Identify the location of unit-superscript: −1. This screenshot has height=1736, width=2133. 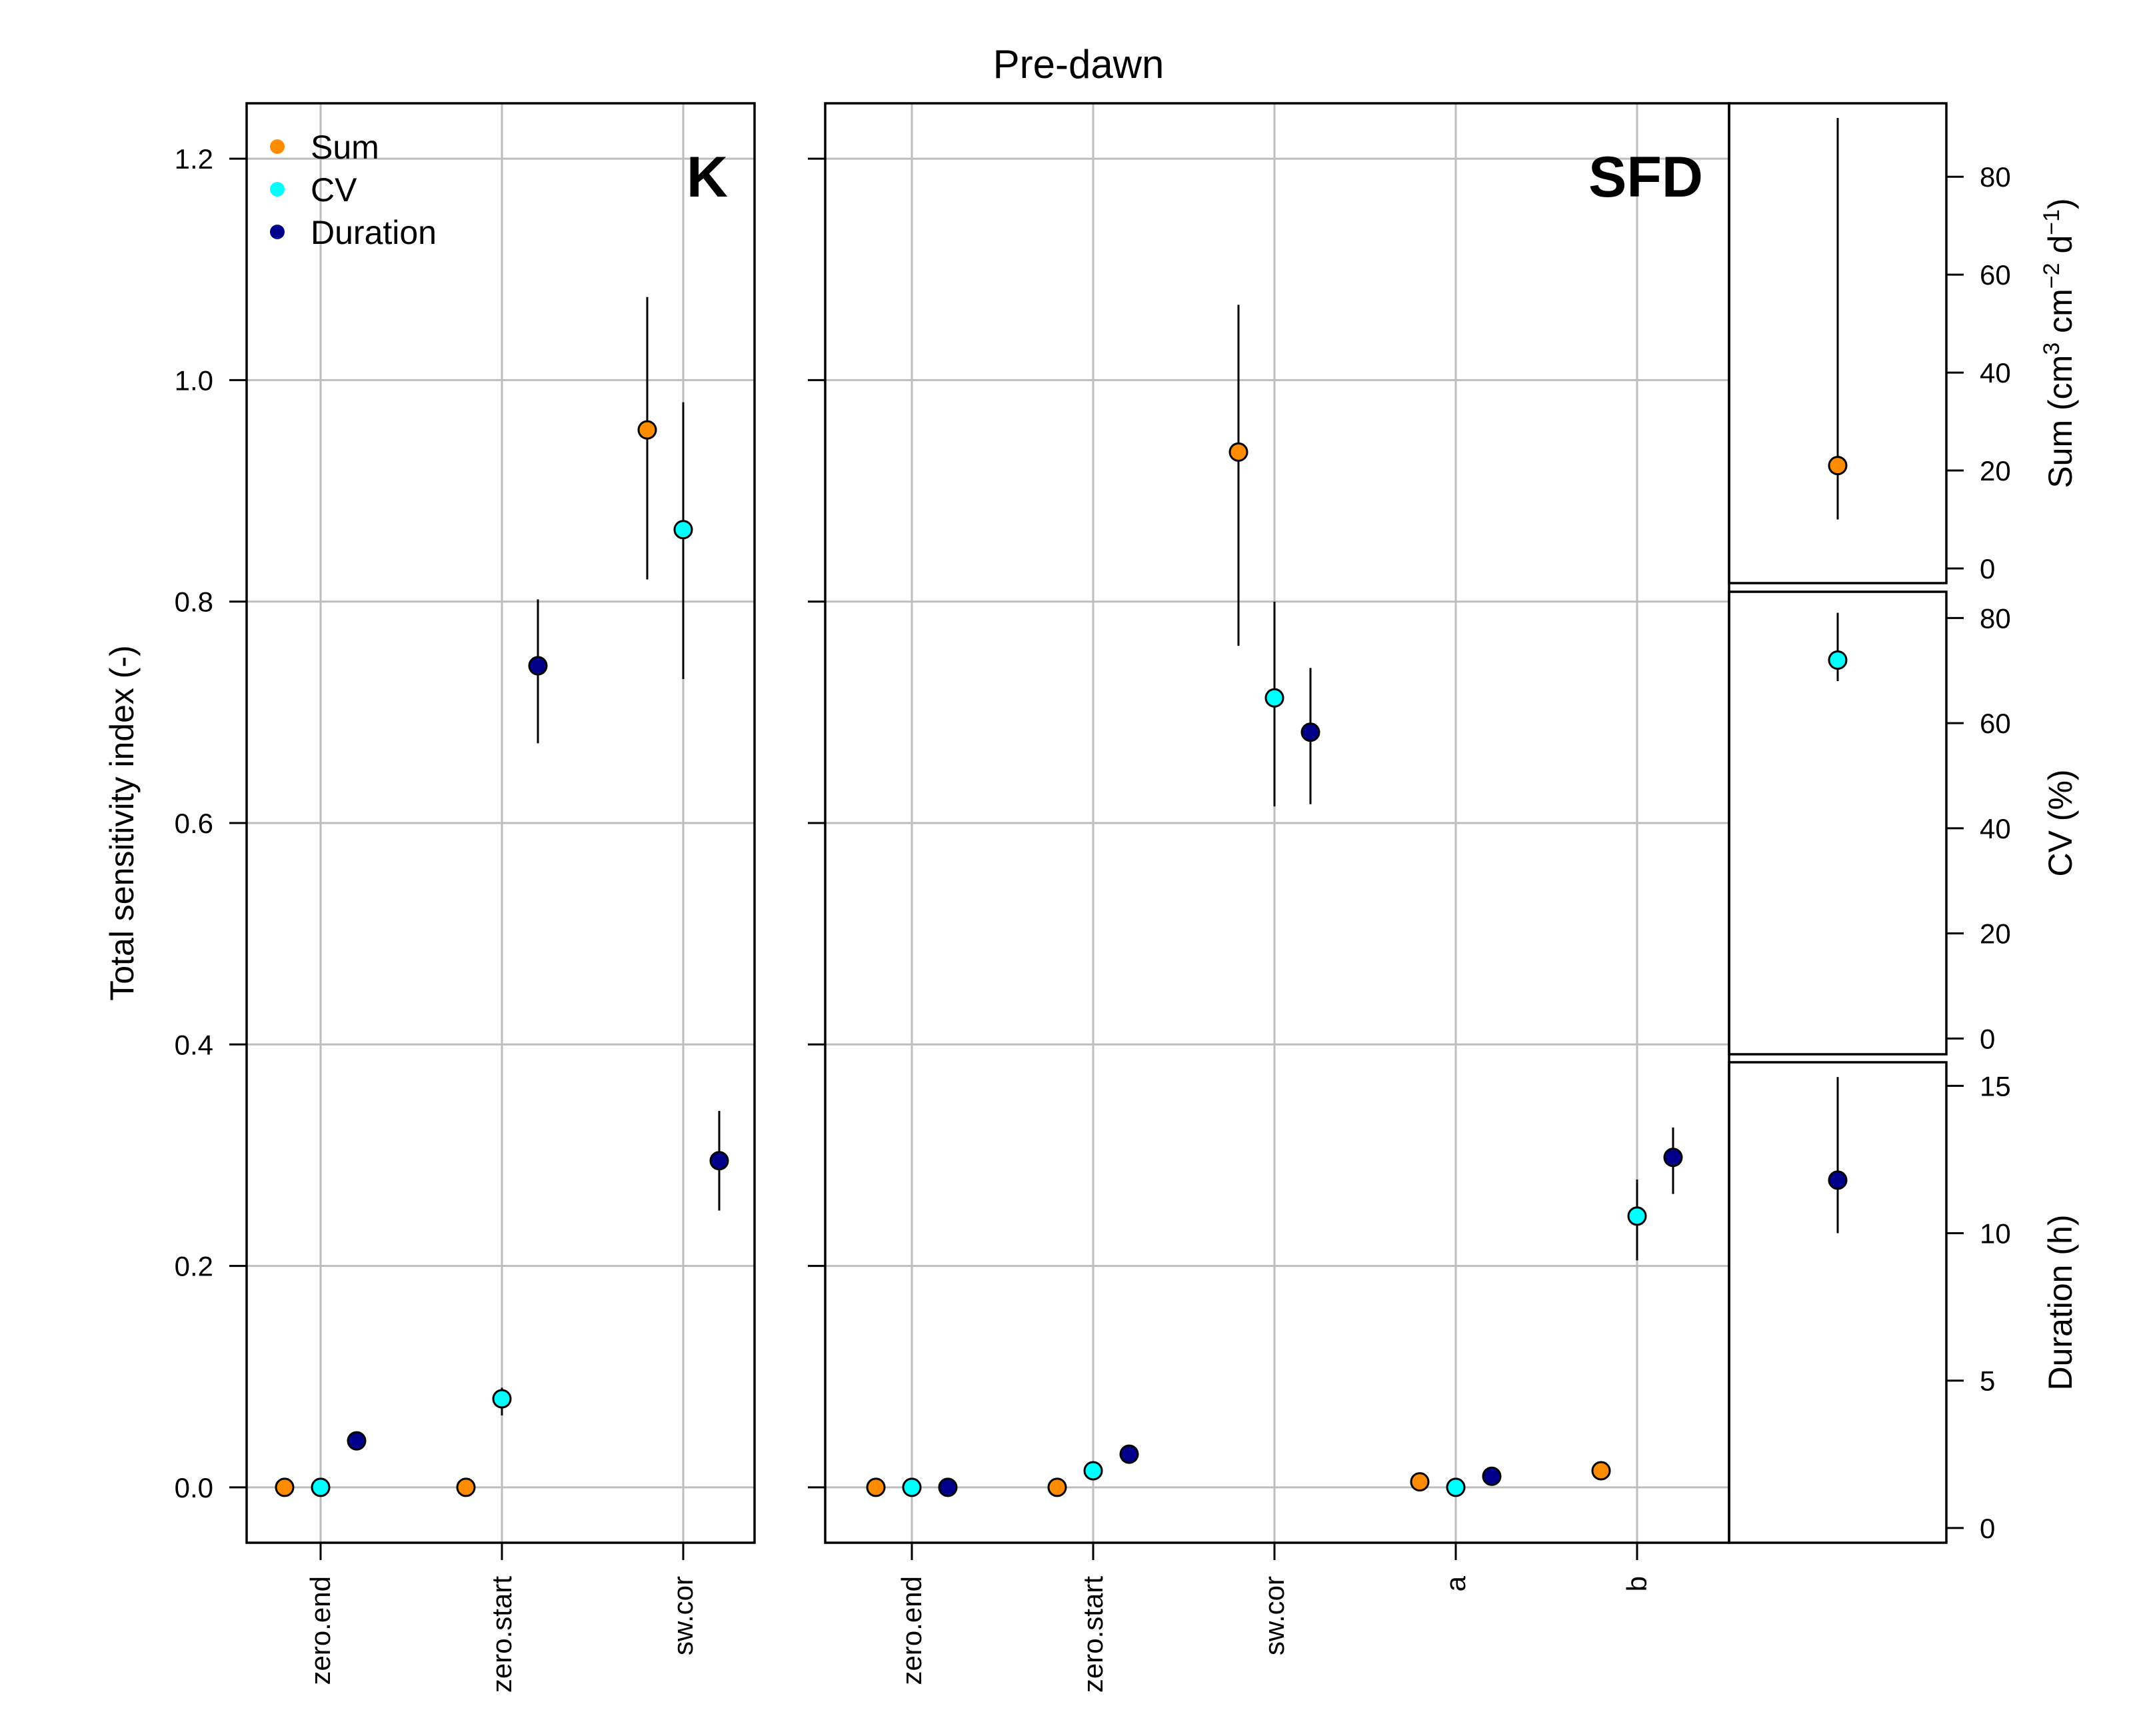
(2051, 222).